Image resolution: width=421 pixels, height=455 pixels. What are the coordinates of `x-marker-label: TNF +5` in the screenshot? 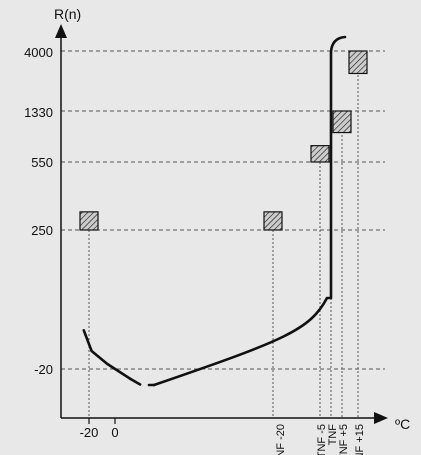 It's located at (344, 439).